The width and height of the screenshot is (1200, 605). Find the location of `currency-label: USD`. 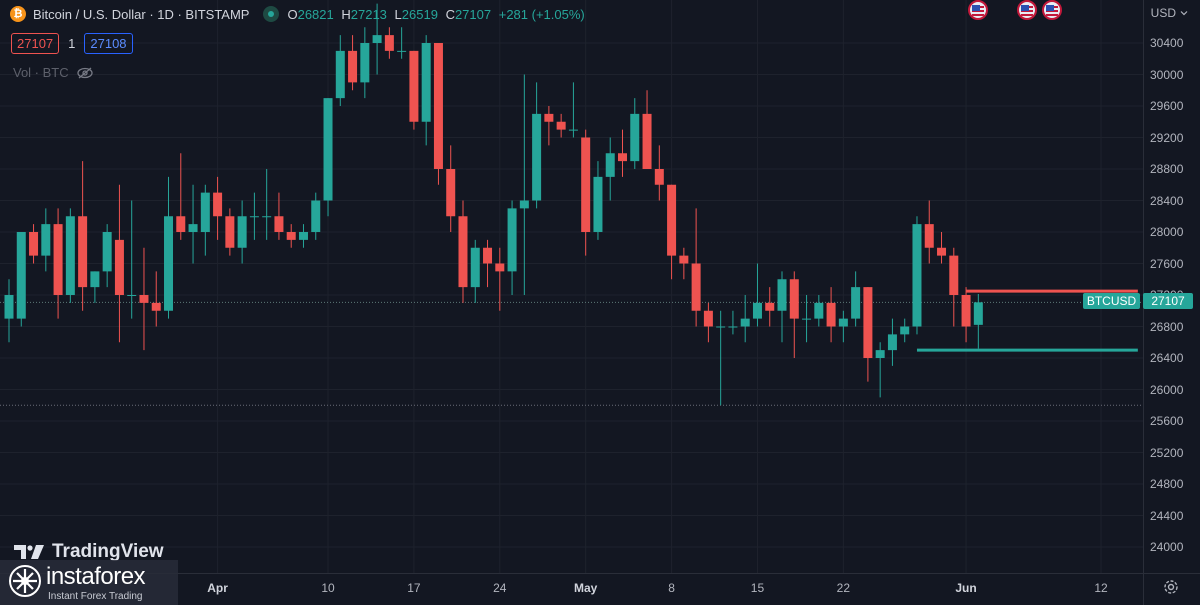

currency-label: USD is located at coordinates (1163, 13).